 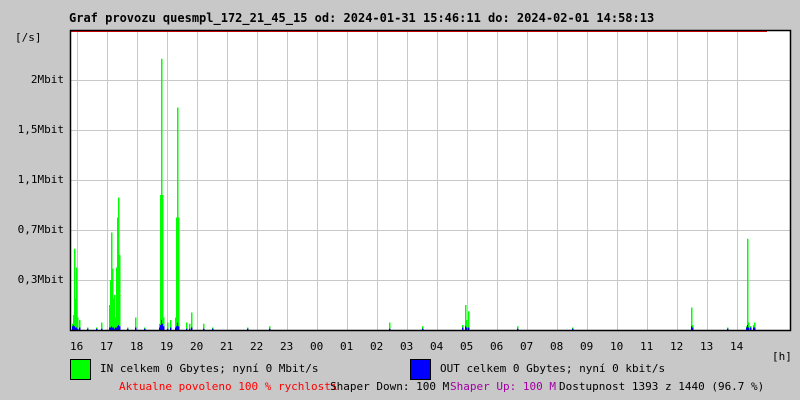 What do you see at coordinates (420, 369) in the screenshot?
I see `legend-out-swatch` at bounding box center [420, 369].